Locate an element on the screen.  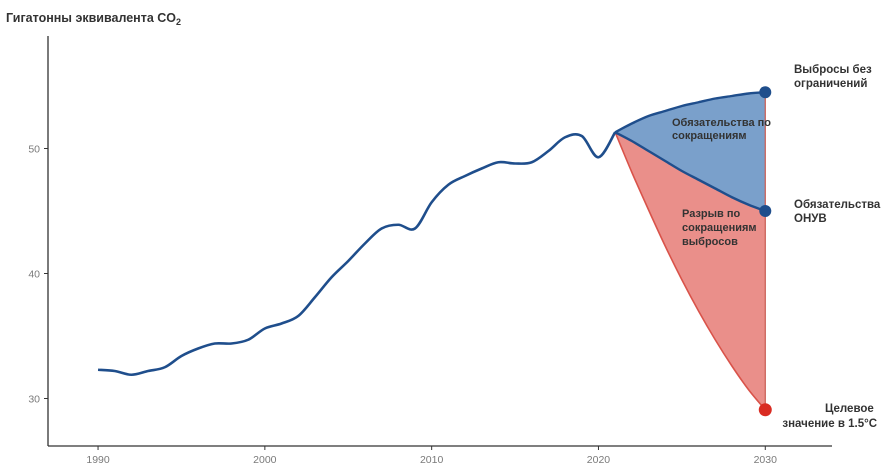
x-tick-label: 1990 is located at coordinates (98, 460).